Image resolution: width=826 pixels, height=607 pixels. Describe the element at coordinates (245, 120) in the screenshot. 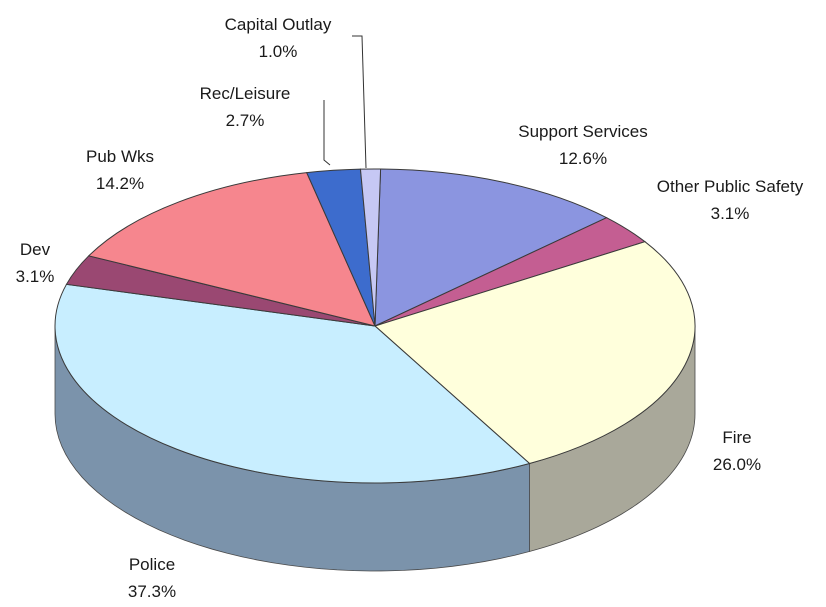

I see `value-rec-leisure: 2.7%` at that location.